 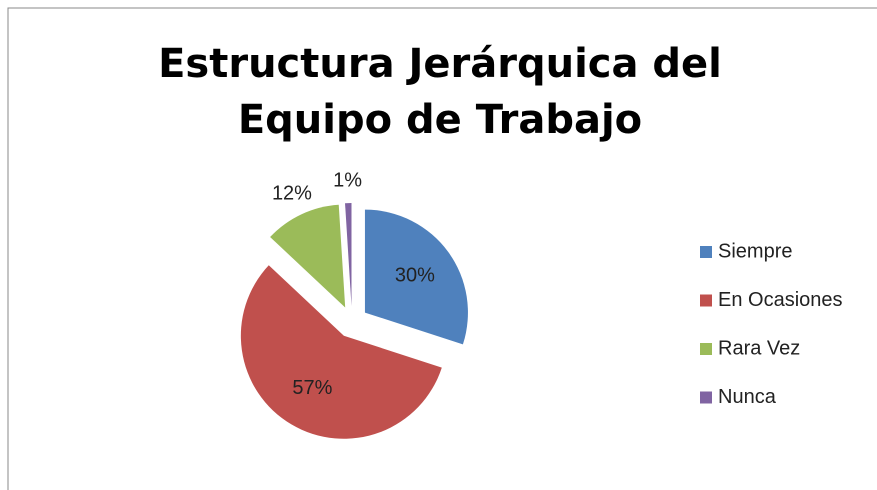 I want to click on legend-label: En Ocasiones, so click(x=780, y=300).